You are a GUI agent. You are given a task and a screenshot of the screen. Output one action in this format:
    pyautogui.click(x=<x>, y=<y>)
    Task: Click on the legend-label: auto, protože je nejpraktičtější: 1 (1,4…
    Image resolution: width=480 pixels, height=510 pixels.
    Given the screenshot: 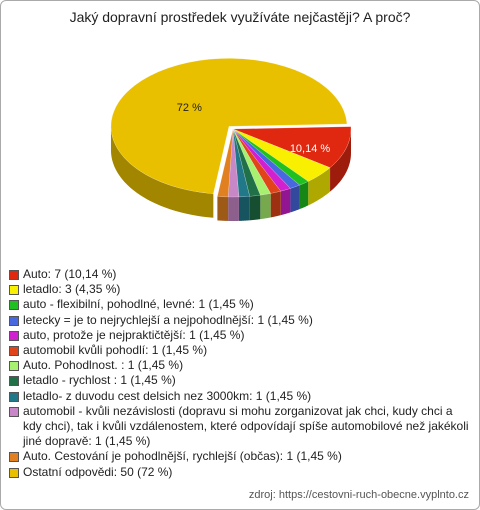 What is the action you would take?
    pyautogui.click(x=134, y=334)
    